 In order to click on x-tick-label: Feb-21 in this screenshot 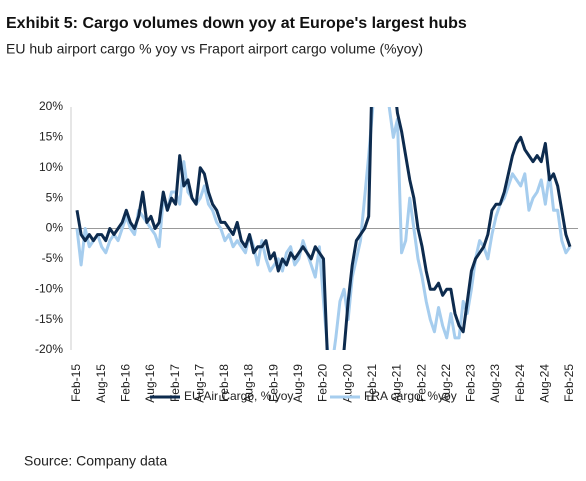, I will do `click(372, 383)`.